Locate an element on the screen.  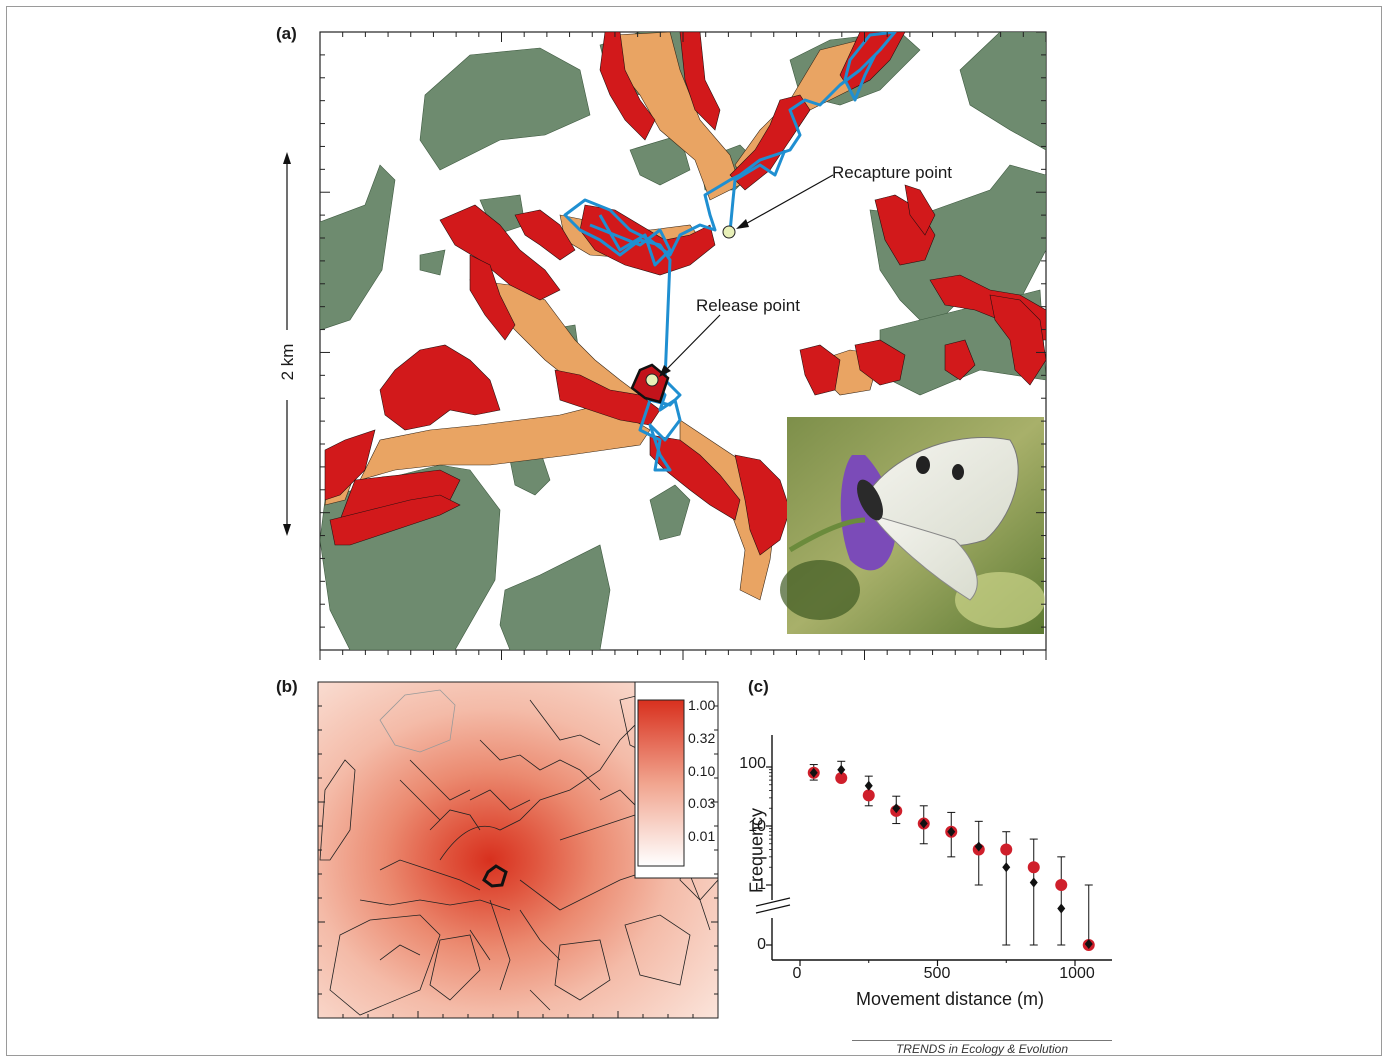
legend-tick-2: 0.32 is located at coordinates (702, 738).